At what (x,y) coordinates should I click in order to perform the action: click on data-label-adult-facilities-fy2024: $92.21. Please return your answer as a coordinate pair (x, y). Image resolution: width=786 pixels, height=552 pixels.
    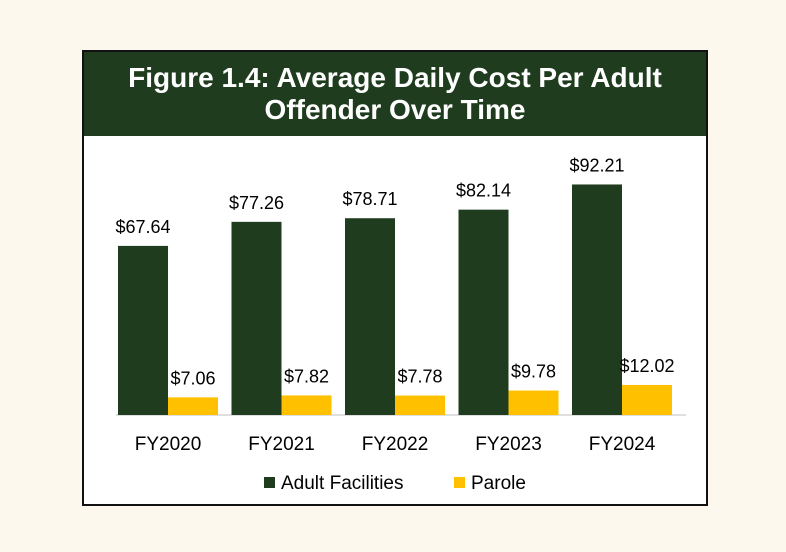
    Looking at the image, I should click on (596, 165).